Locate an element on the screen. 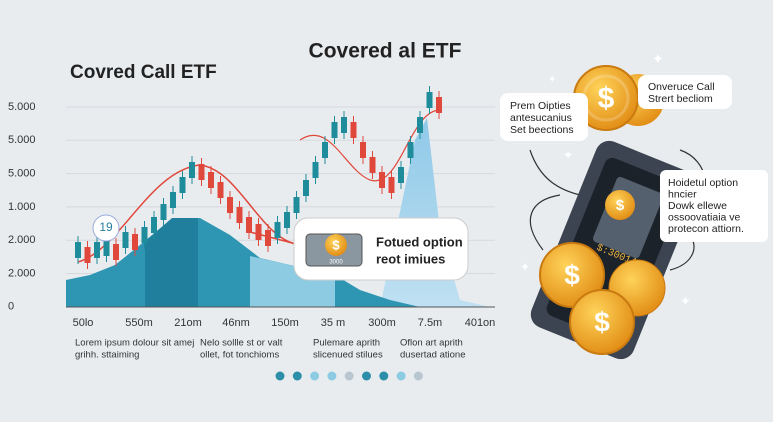  bubble-text: Set beections is located at coordinates (542, 130).